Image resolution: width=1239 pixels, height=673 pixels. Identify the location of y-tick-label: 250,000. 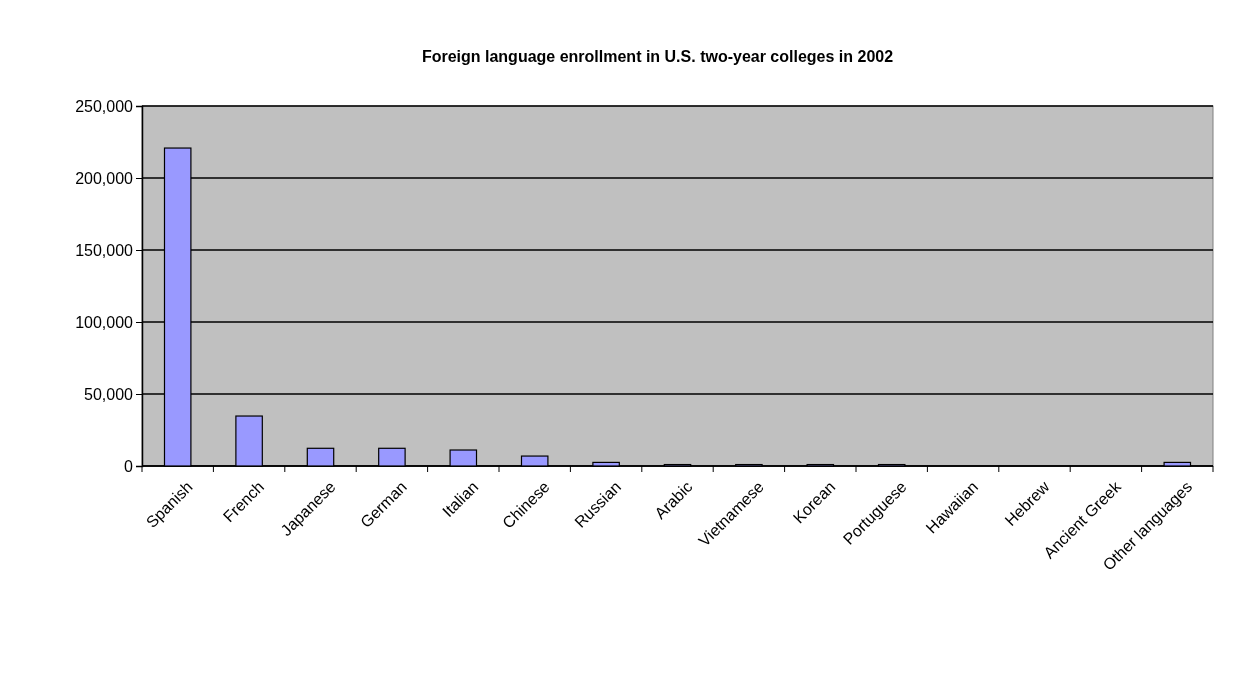
(104, 106).